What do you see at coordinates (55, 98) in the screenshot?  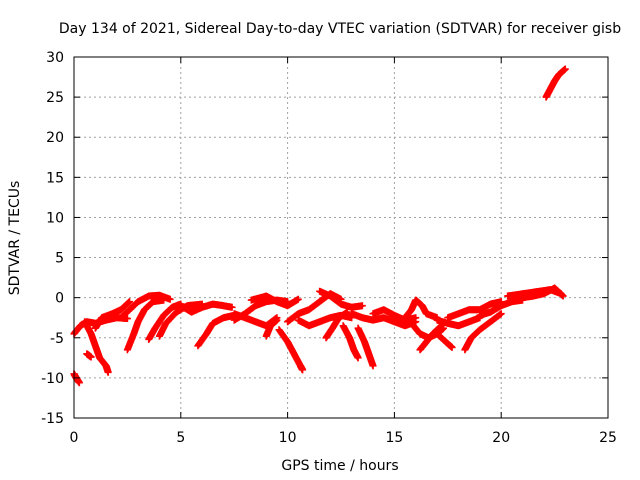 I see `y-tick-label: 25` at bounding box center [55, 98].